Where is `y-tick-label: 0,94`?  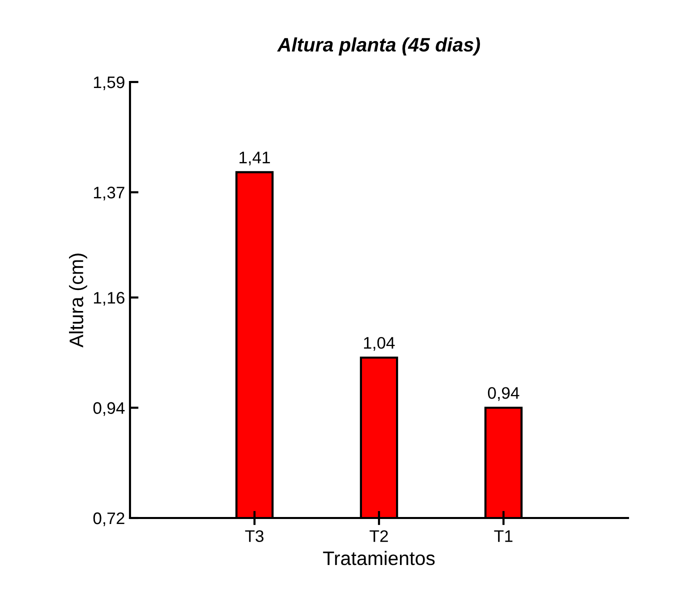 y-tick-label: 0,94 is located at coordinates (109, 409).